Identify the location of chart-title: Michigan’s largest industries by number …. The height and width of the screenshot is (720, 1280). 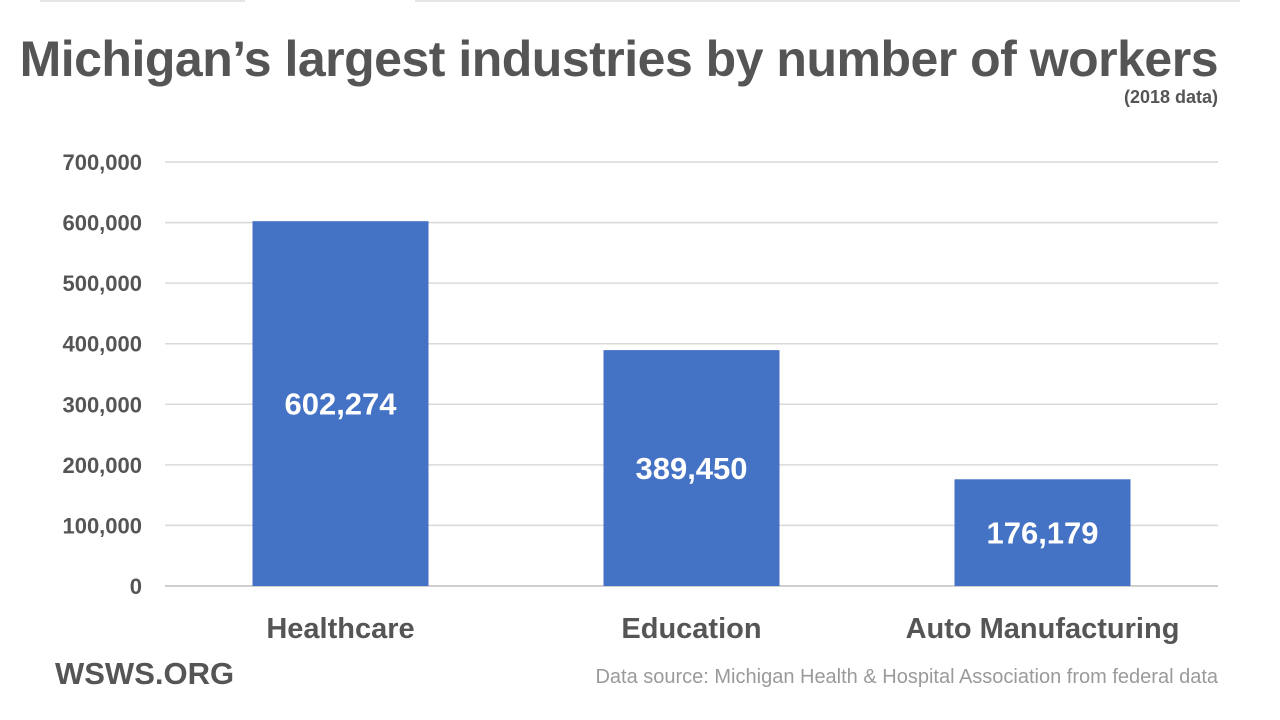
(619, 59).